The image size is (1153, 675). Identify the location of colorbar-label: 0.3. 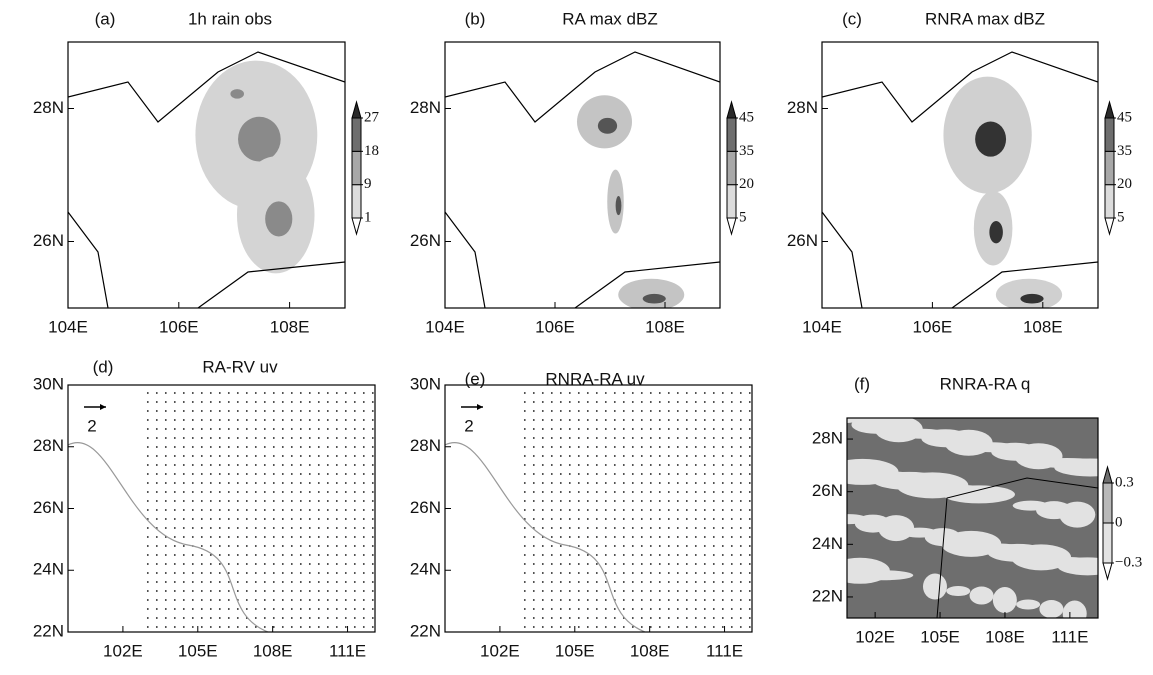
(1124, 482).